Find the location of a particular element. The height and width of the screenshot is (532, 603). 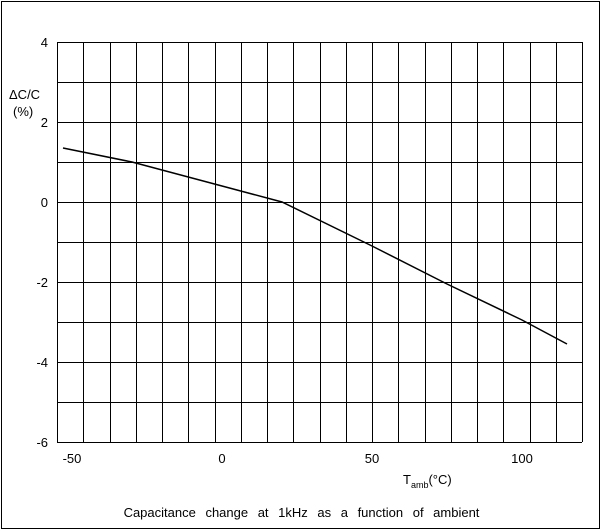

y-tick-label: -4 is located at coordinates (42, 362).